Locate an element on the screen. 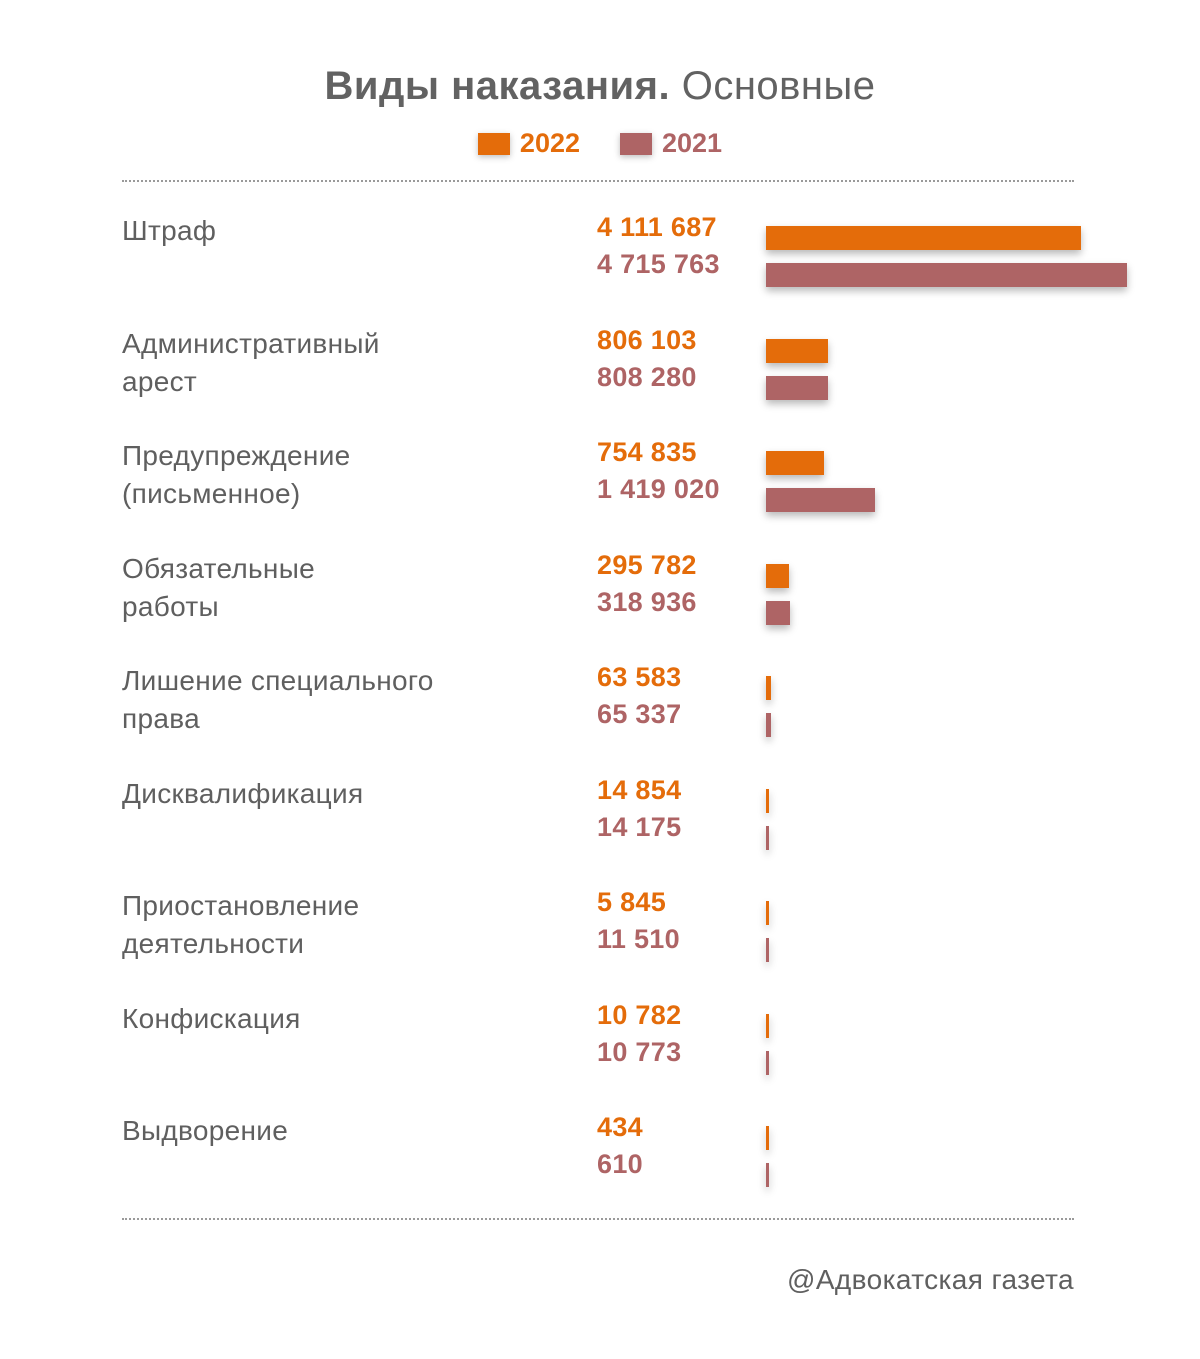 This screenshot has width=1200, height=1359. category-label: Выдворение is located at coordinates (332, 1131).